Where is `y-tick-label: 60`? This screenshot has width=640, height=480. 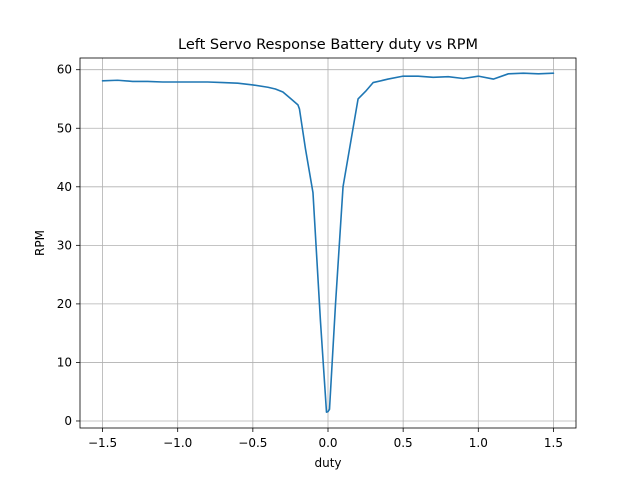
y-tick-label: 60 is located at coordinates (64, 70).